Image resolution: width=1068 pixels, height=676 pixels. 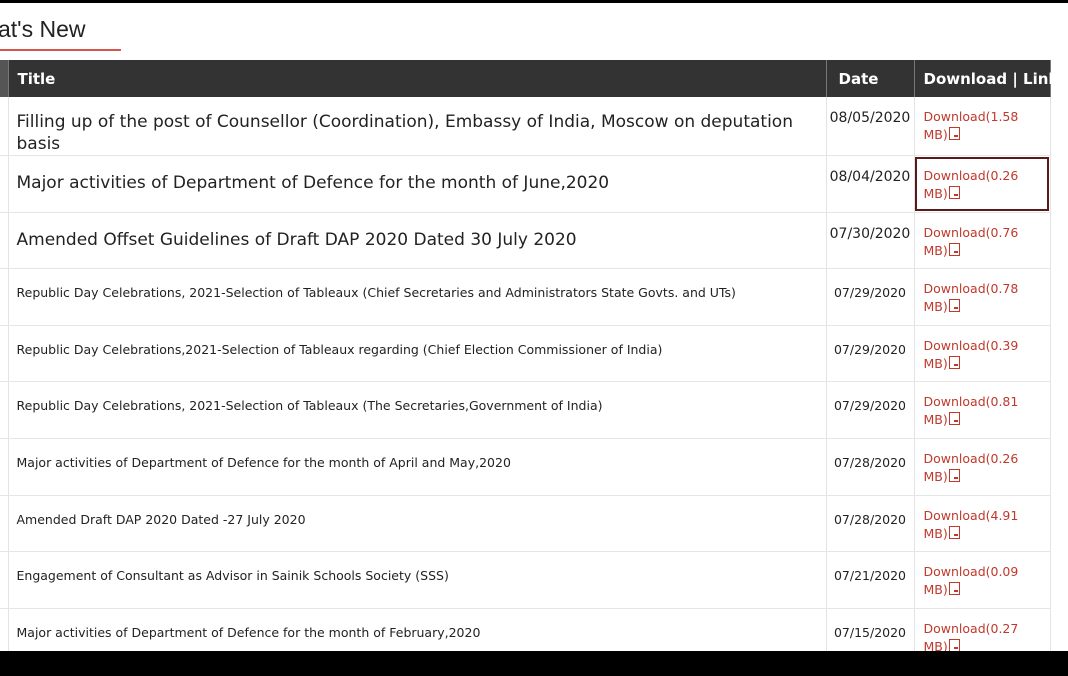 I want to click on bottom-black-bar, so click(x=534, y=663).